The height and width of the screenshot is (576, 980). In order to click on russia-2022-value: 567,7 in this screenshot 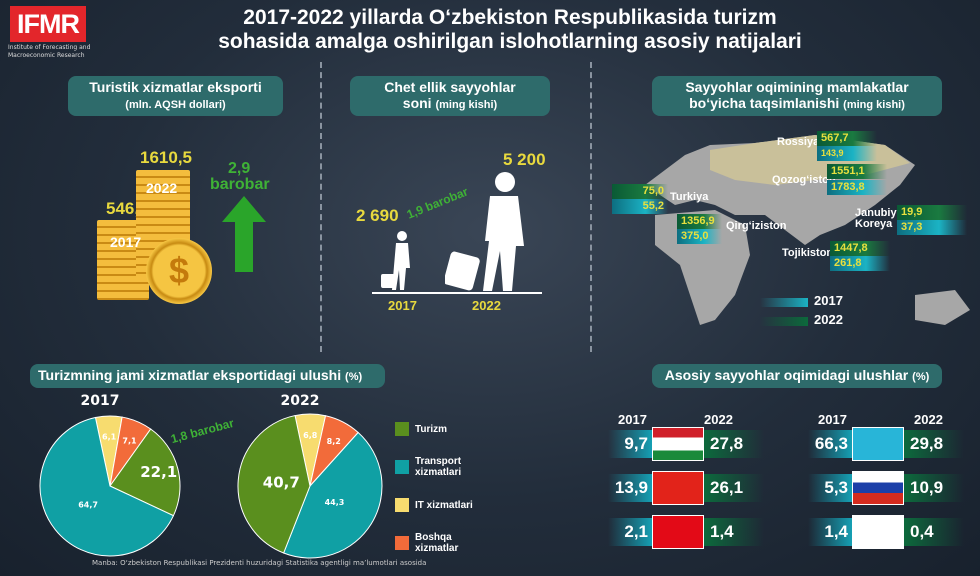, I will do `click(847, 138)`.